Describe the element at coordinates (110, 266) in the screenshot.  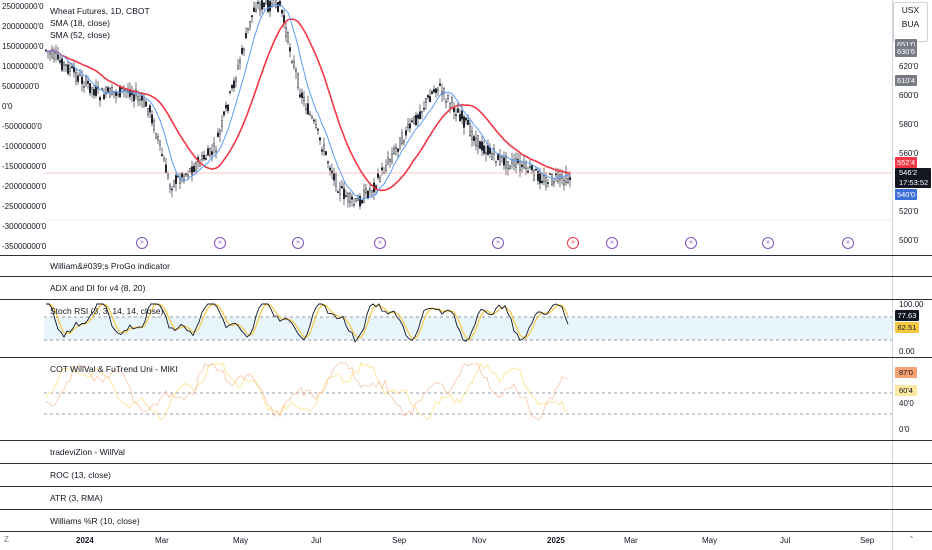
I see `williams-progo-title: William&#039;s ProGo indicator` at that location.